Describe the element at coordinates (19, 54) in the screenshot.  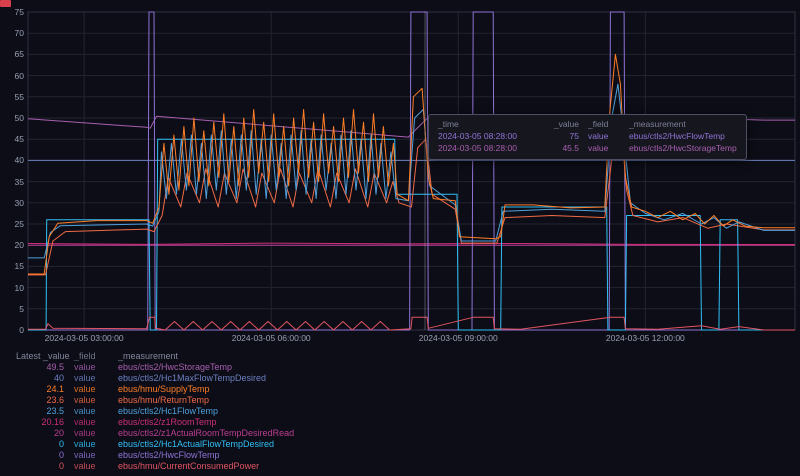
I see `y-axis-tick-label: 65` at that location.